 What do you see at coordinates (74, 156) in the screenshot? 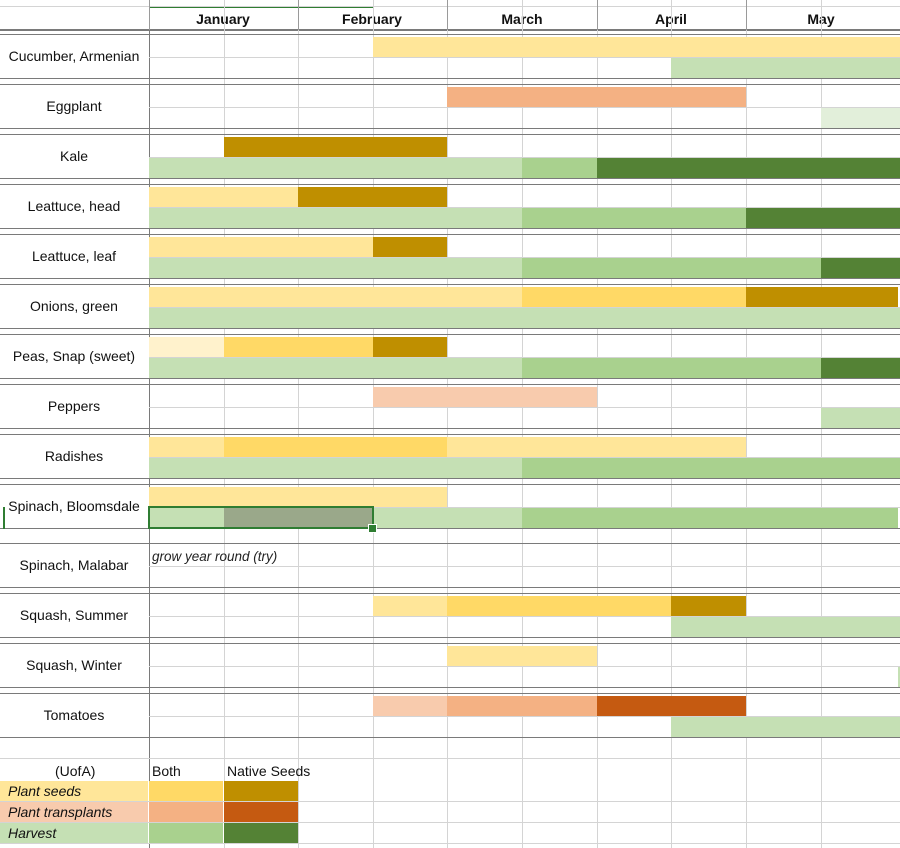
I see `crop-label: Kale` at bounding box center [74, 156].